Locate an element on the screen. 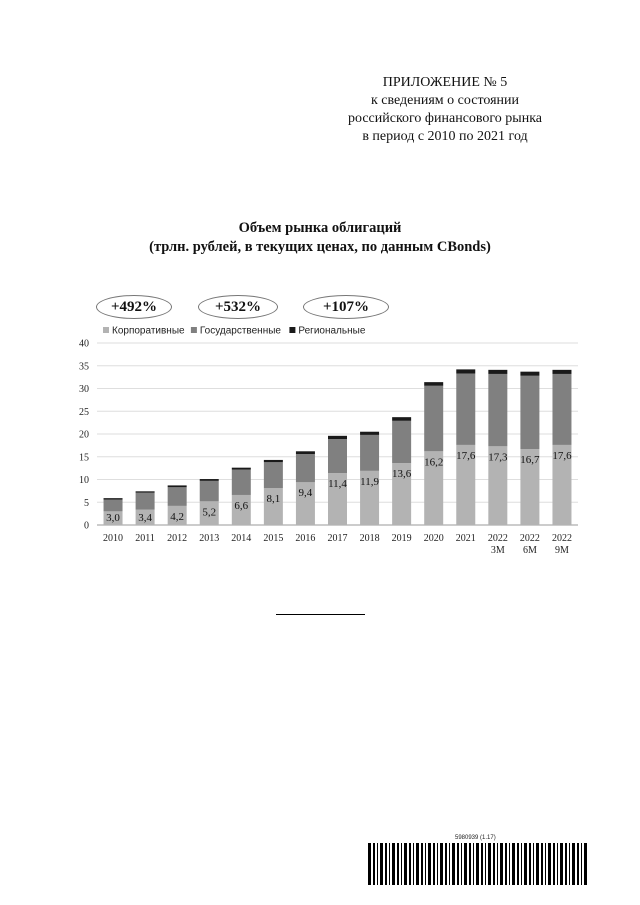 This screenshot has width=640, height=905. y-tick-label: 10 is located at coordinates (84, 480).